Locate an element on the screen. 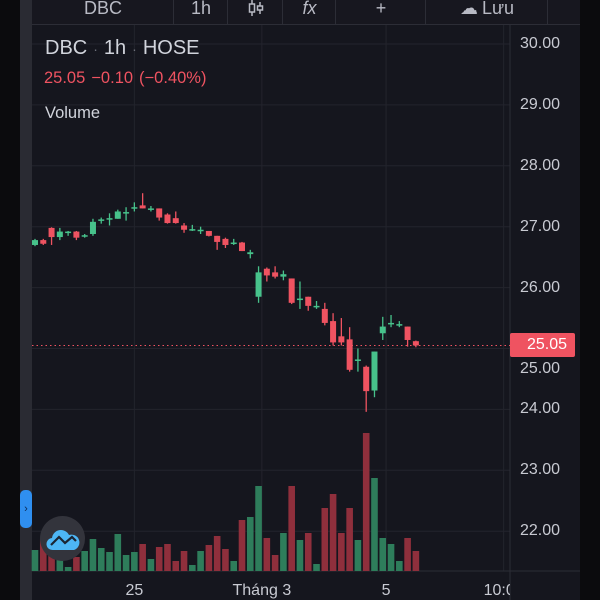  price-tick: 26.00 is located at coordinates (540, 287).